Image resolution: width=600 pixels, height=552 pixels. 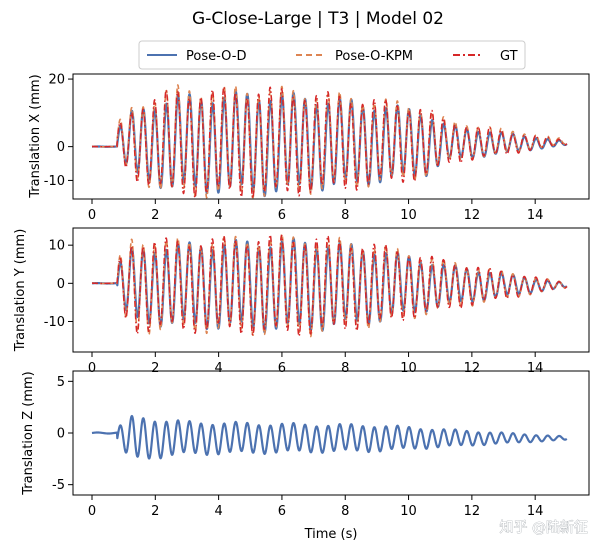 What do you see at coordinates (58, 131) in the screenshot?
I see `panel-translation-x-yticks: 20 0 -10` at bounding box center [58, 131].